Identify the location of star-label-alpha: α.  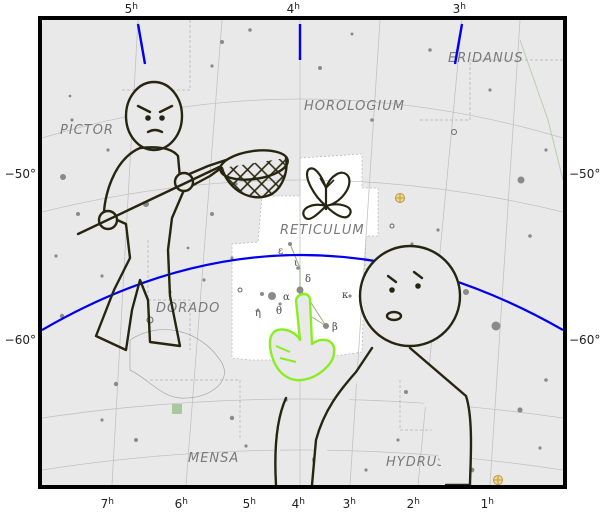
(286, 297).